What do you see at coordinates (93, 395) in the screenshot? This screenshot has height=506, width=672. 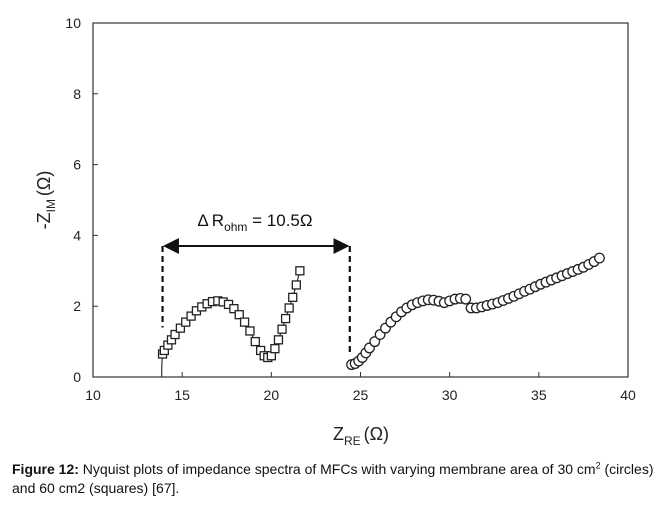 I see `x-tick-label-10: 10` at bounding box center [93, 395].